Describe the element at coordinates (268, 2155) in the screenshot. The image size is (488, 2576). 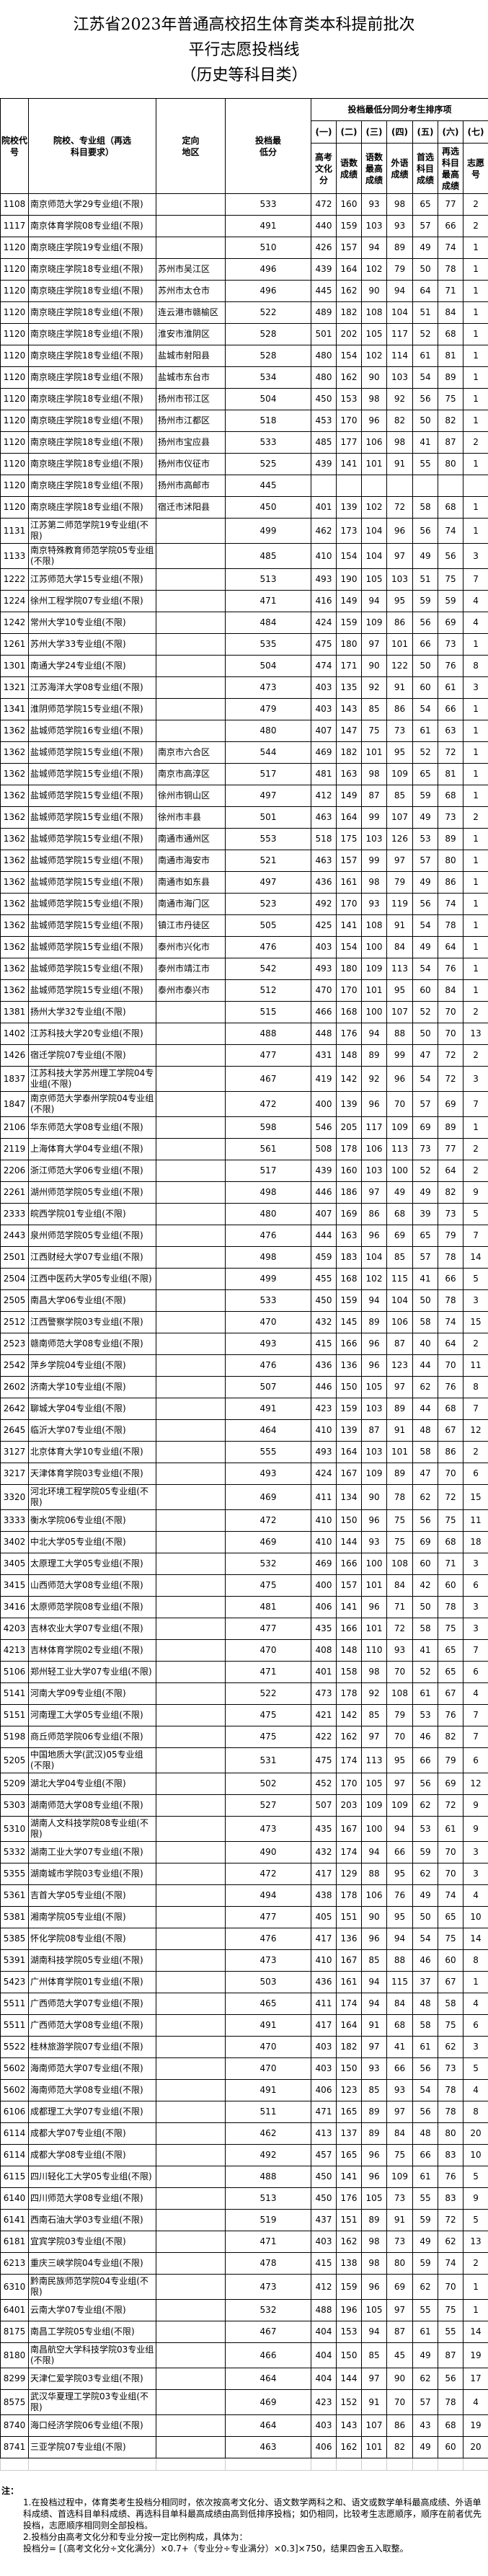
I see `cell-min-score: 492` at that location.